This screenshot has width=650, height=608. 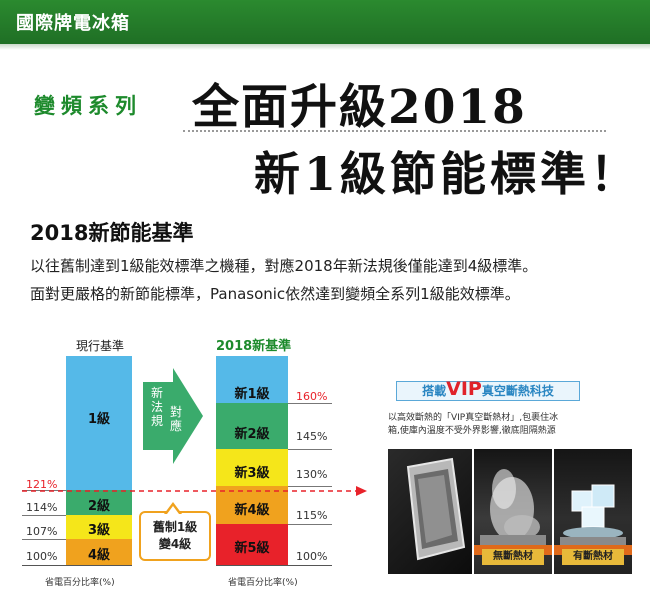 I want to click on intro-line-2: 面對更嚴格的新節能標準，Panasonic依然達到變頻全系列1級能效標準。, so click(x=275, y=294).